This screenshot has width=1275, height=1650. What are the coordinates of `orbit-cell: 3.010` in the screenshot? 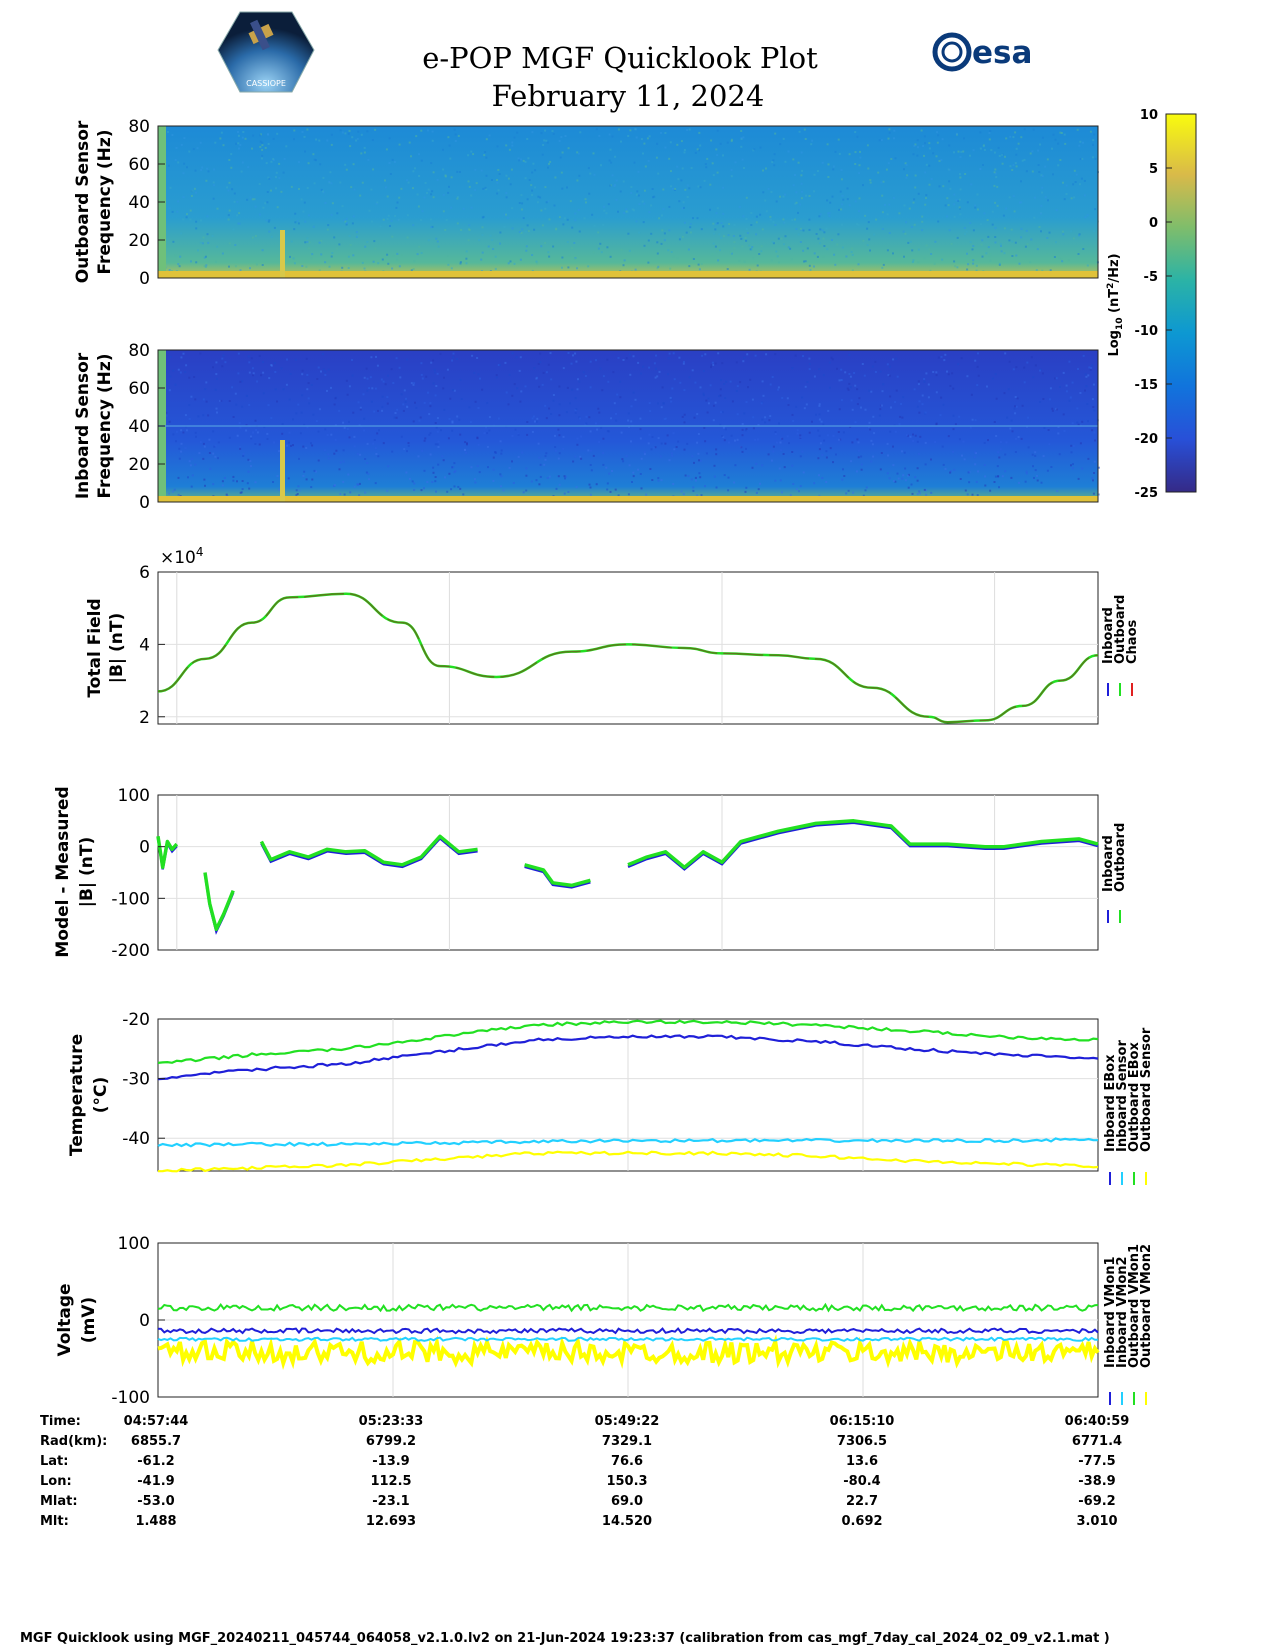 It's located at (1096, 1521).